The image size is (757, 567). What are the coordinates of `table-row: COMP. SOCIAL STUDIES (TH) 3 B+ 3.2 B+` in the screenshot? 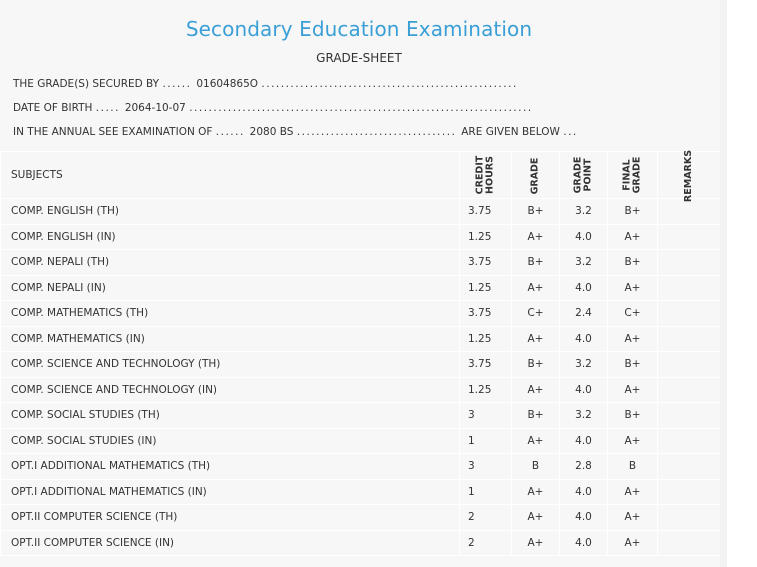 It's located at (360, 415).